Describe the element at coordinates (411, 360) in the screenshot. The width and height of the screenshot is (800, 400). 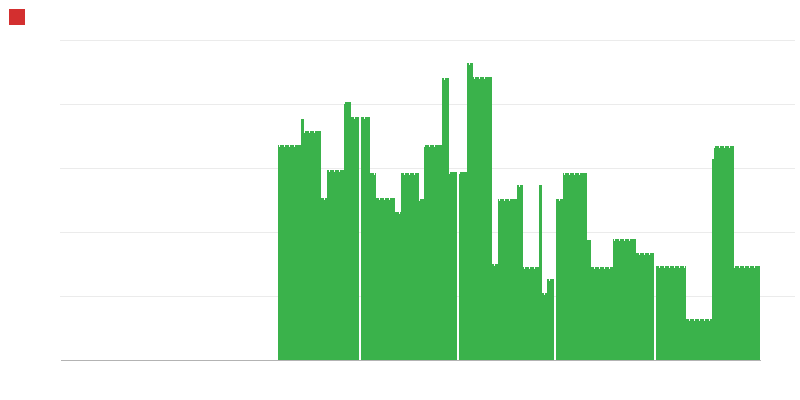
I see `x-axis-line` at that location.